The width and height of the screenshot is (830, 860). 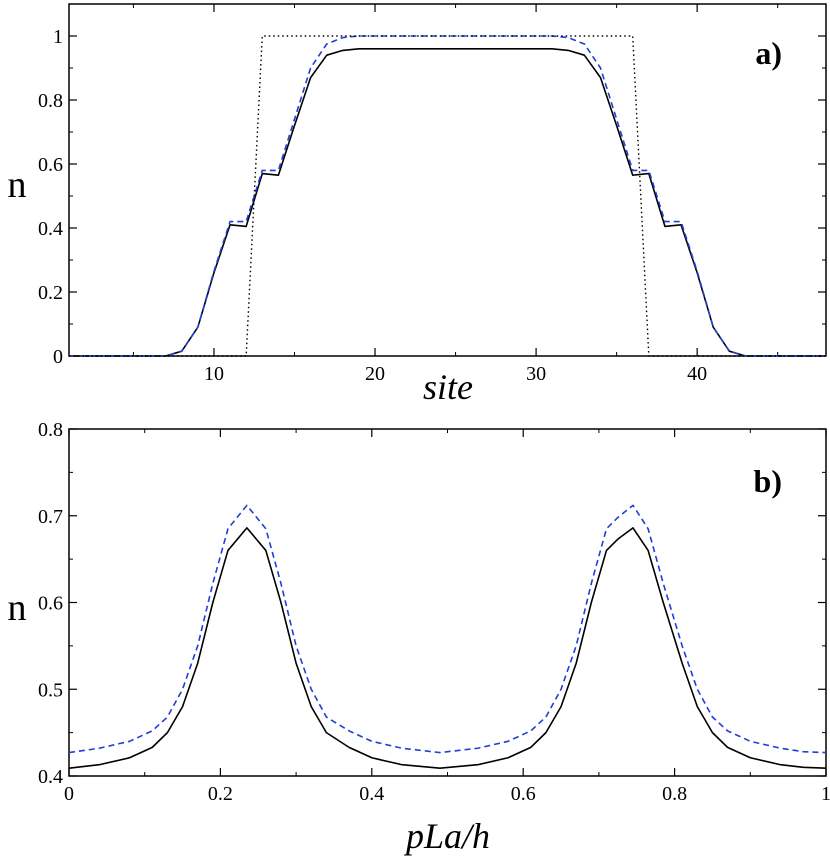 What do you see at coordinates (768, 481) in the screenshot?
I see `panel-label-b: b)` at bounding box center [768, 481].